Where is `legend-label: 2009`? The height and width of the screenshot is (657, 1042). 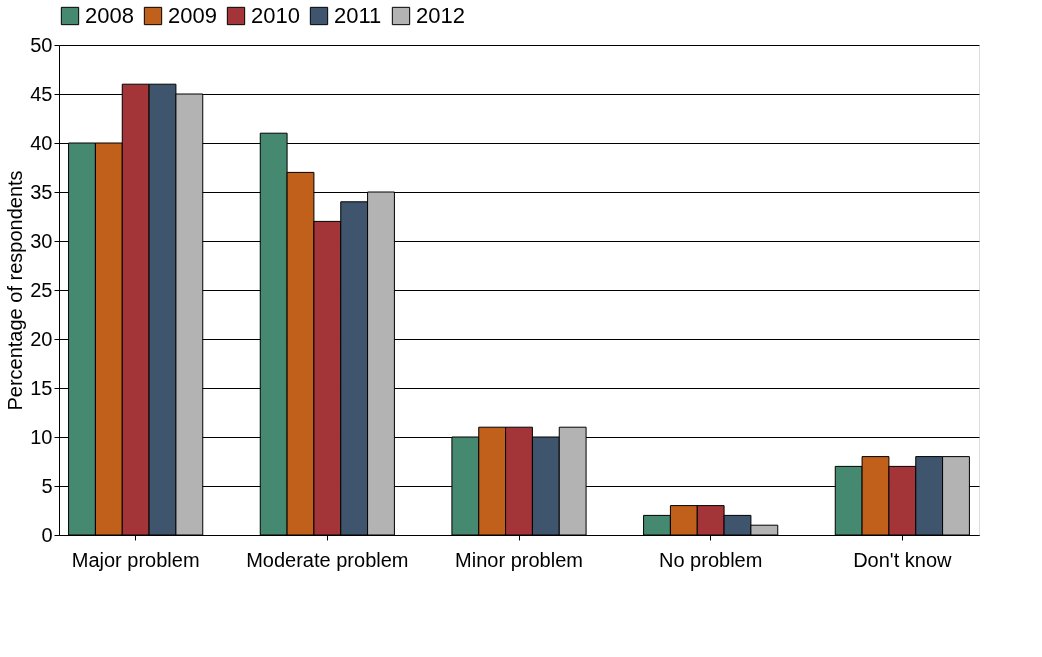
legend-label: 2009 is located at coordinates (192, 15).